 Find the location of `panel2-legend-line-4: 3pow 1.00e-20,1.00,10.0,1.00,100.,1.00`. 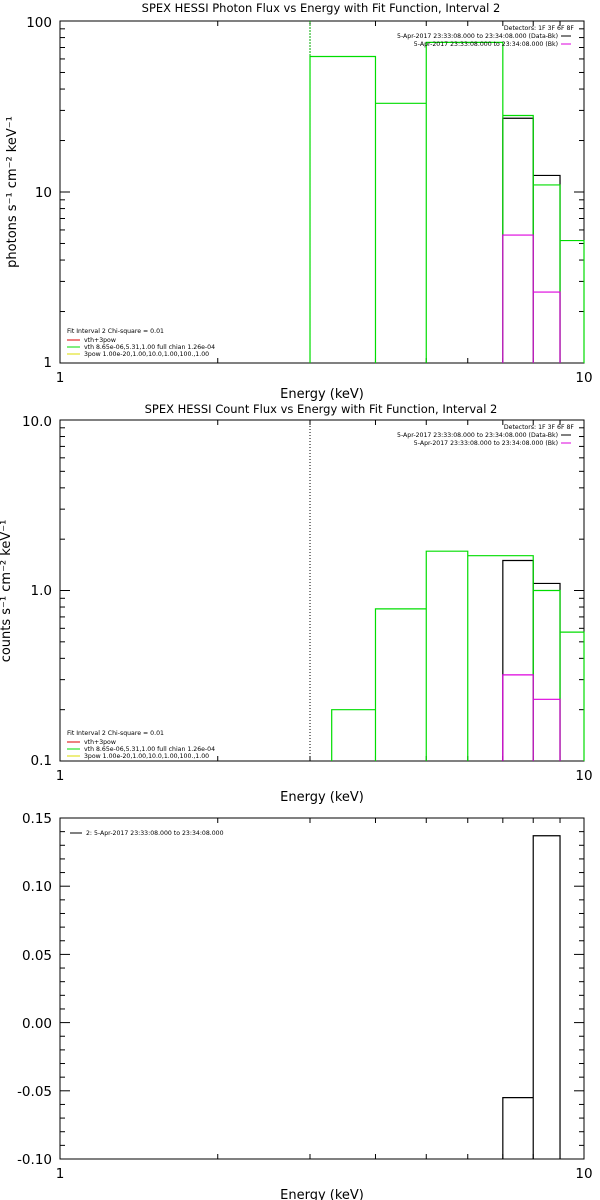

panel2-legend-line-4: 3pow 1.00e-20,1.00,10.0,1.00,100.,1.00 is located at coordinates (146, 756).